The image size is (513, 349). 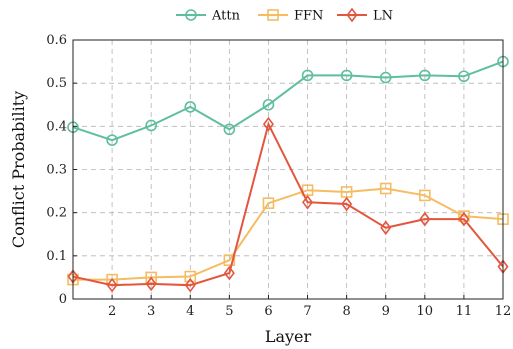 What do you see at coordinates (56, 170) in the screenshot?
I see `y-tick-label: 0.3` at bounding box center [56, 170].